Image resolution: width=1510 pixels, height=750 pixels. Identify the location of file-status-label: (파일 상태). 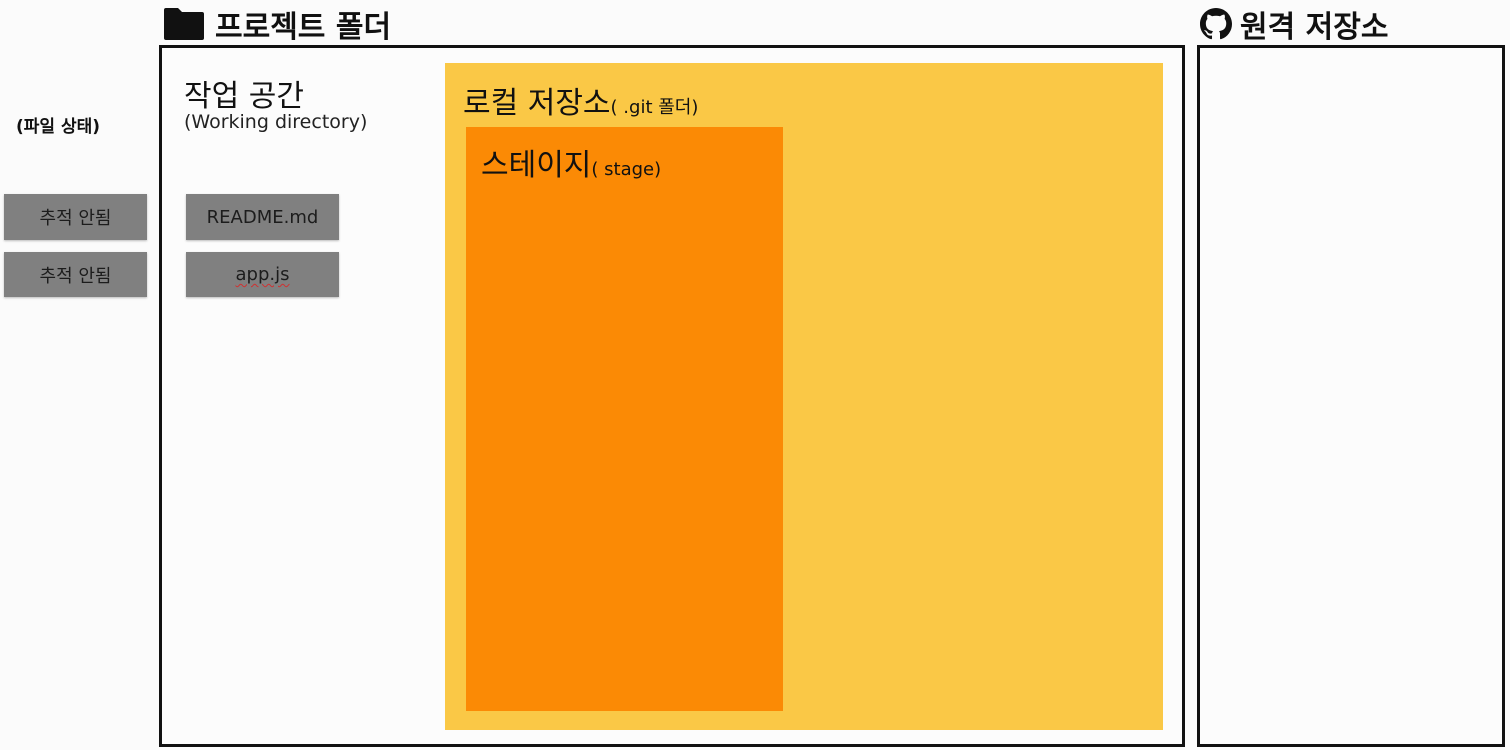
(58, 127).